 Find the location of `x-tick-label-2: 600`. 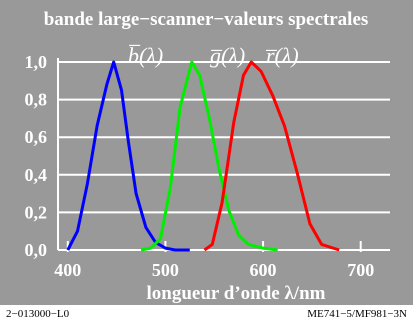

x-tick-label-2: 600 is located at coordinates (263, 270).